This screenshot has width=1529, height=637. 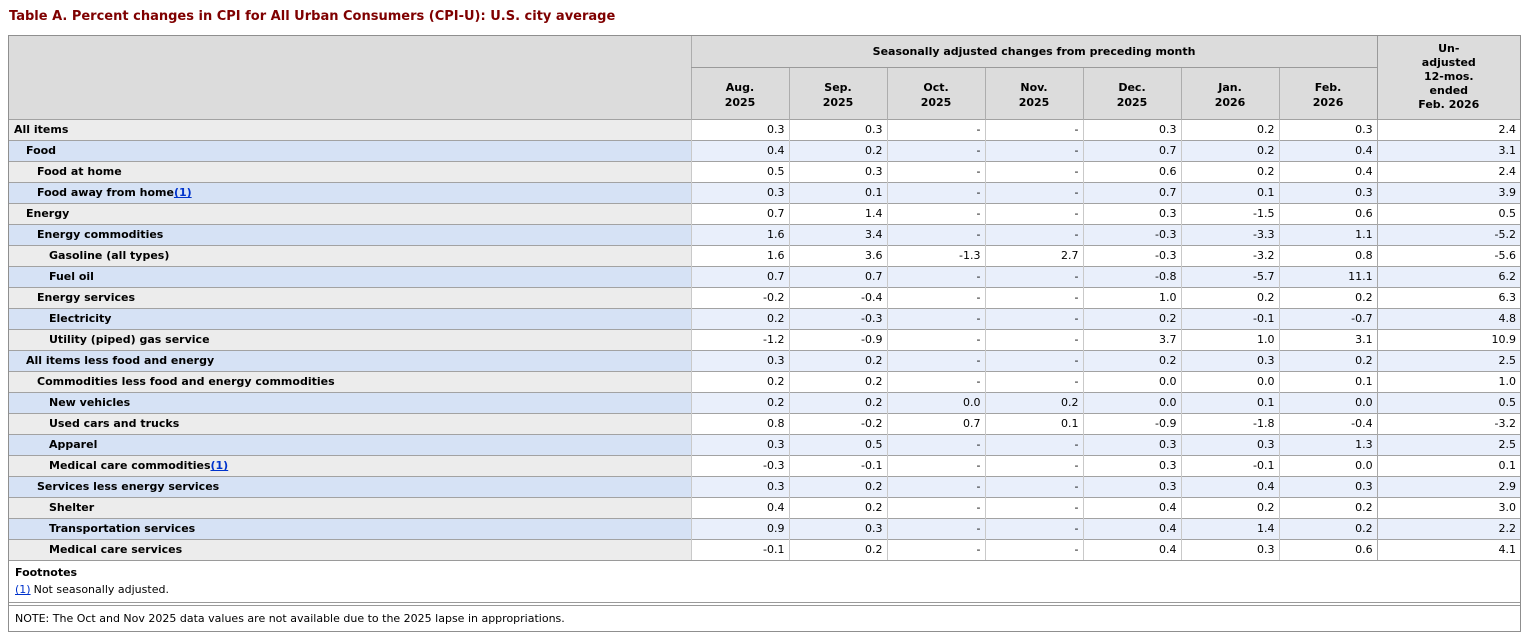 What do you see at coordinates (1131, 297) in the screenshot?
I see `value-cell: 1.0` at bounding box center [1131, 297].